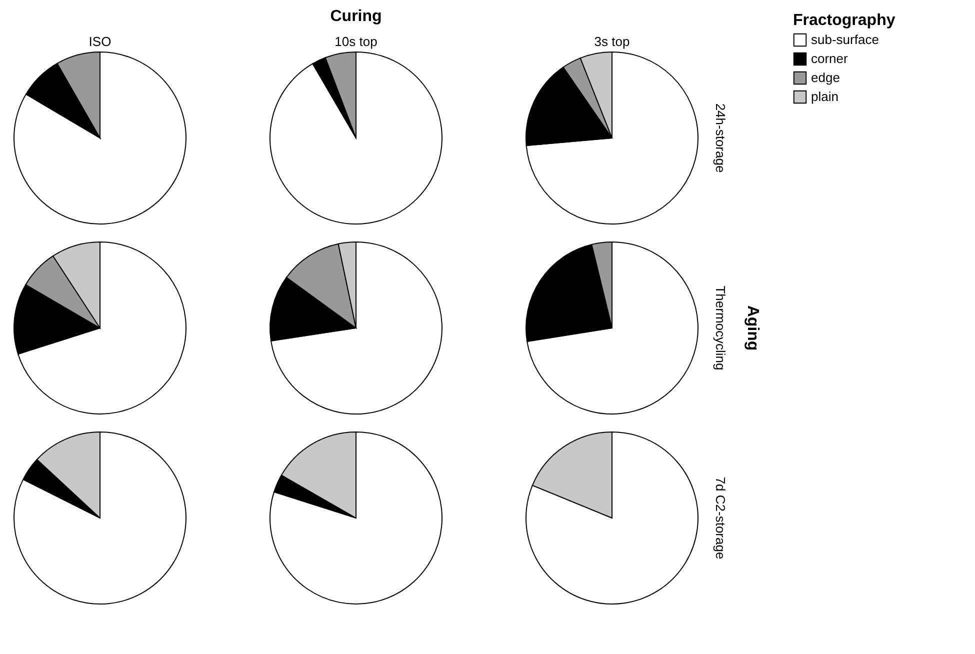 The image size is (975, 654). What do you see at coordinates (612, 41) in the screenshot?
I see `chart-title: 3s top` at bounding box center [612, 41].